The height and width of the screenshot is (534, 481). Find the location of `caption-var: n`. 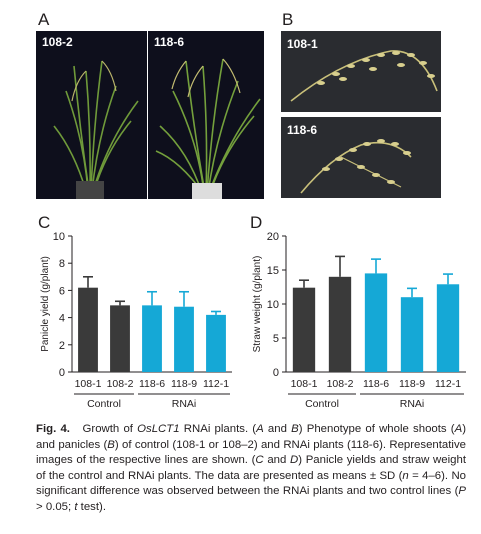

caption-var: n is located at coordinates (405, 475).